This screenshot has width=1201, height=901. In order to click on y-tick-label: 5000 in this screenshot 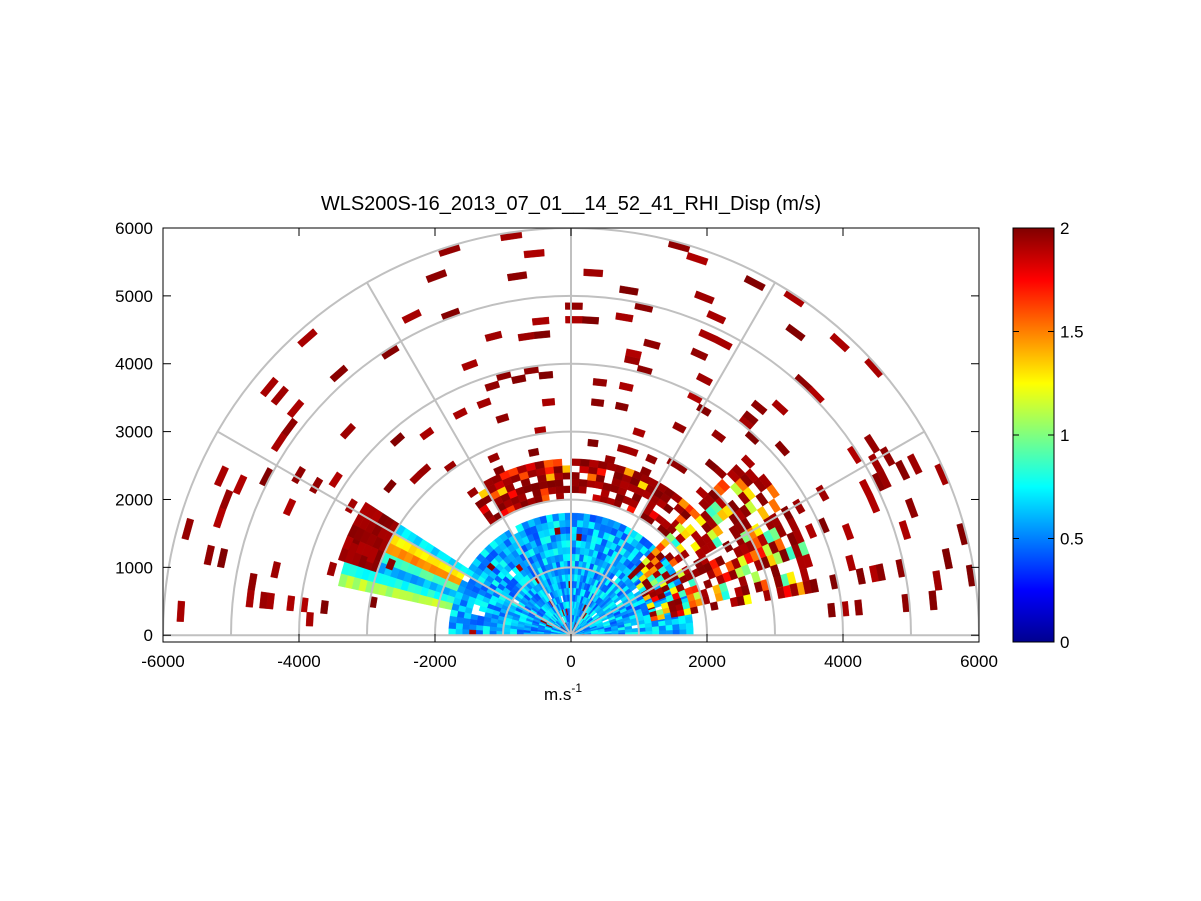, I will do `click(134, 296)`.